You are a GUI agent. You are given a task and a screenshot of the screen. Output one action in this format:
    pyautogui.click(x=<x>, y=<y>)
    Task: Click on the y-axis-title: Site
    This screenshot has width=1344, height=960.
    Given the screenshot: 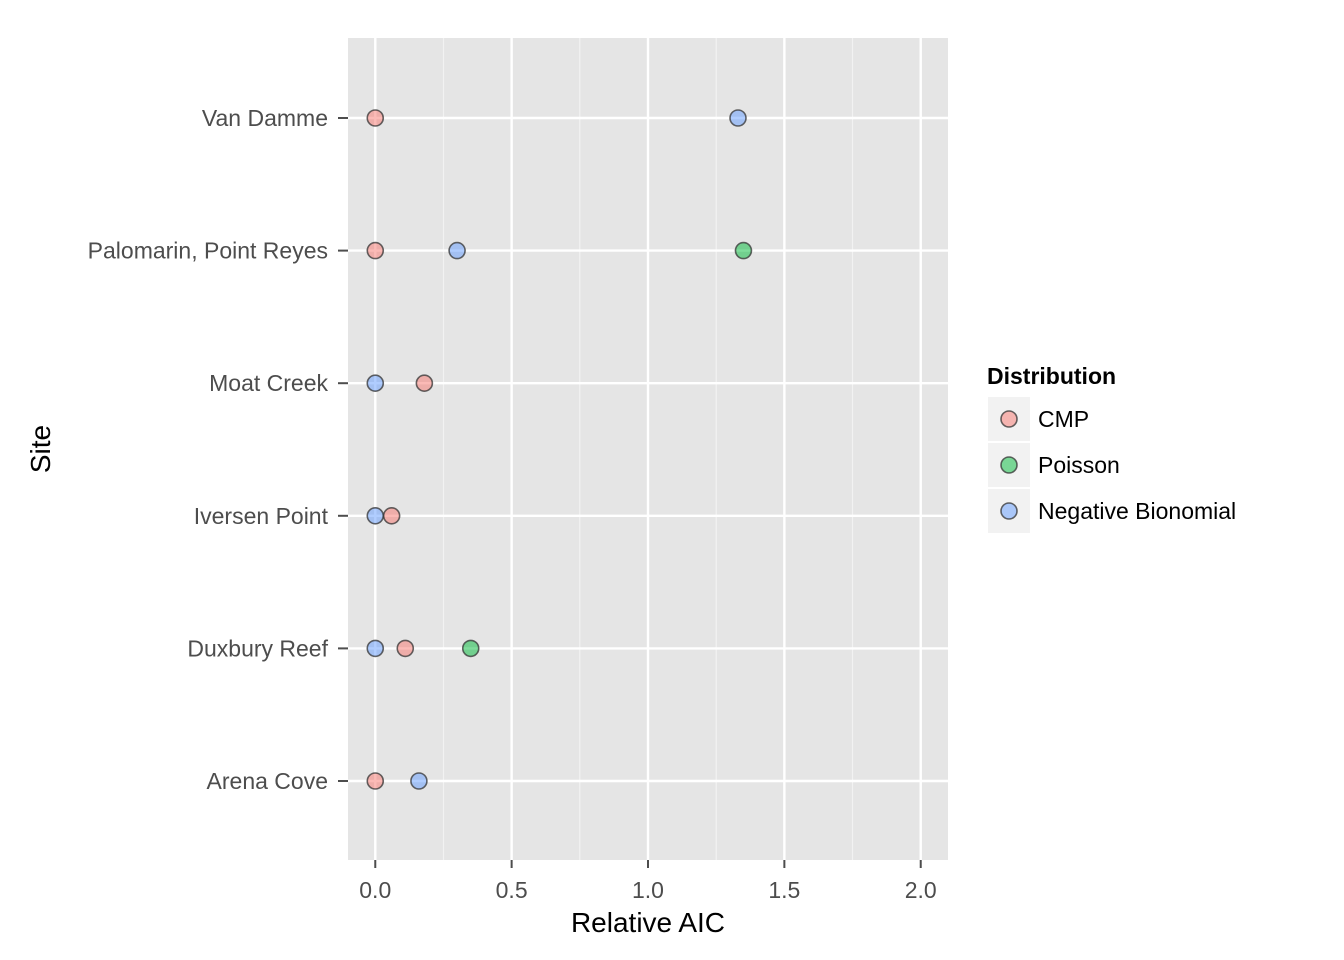 What is the action you would take?
    pyautogui.click(x=40, y=449)
    